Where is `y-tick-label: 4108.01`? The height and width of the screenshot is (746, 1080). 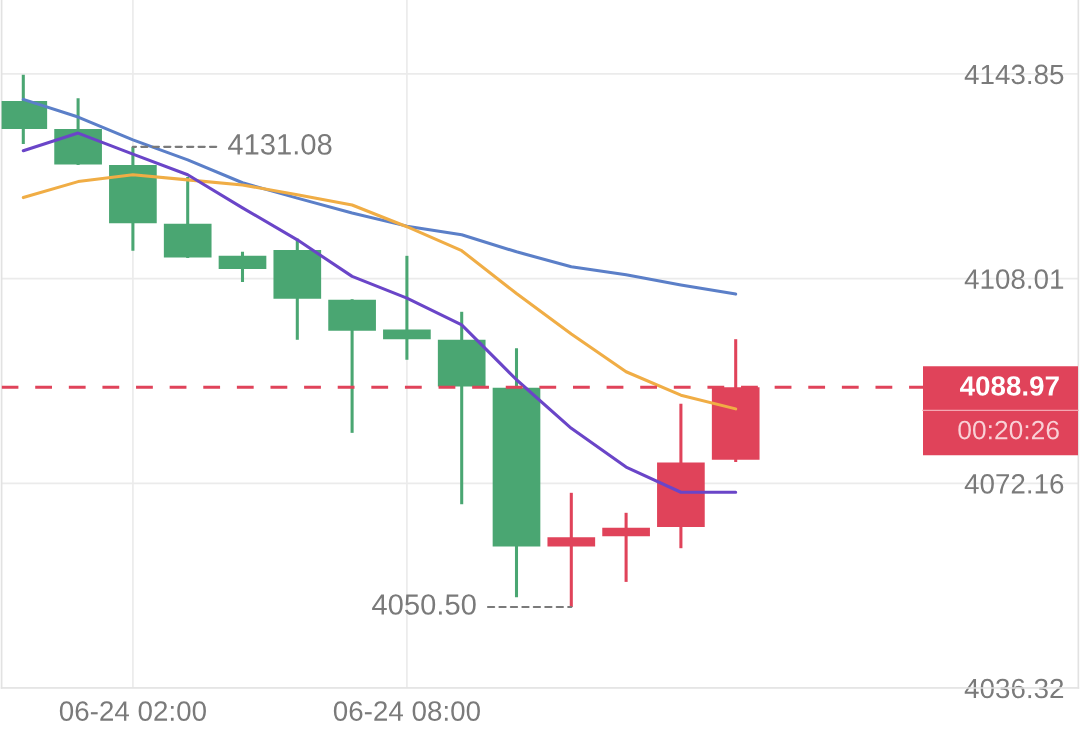 y-tick-label: 4108.01 is located at coordinates (1014, 279).